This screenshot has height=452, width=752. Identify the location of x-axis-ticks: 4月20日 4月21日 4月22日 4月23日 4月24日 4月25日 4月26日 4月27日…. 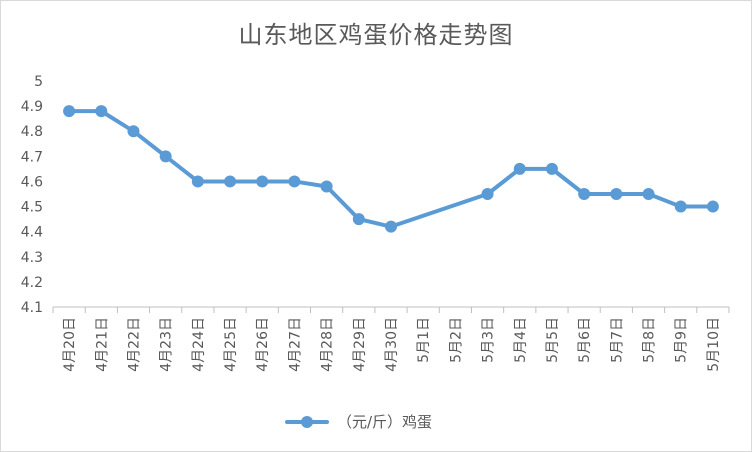
(392, 344).